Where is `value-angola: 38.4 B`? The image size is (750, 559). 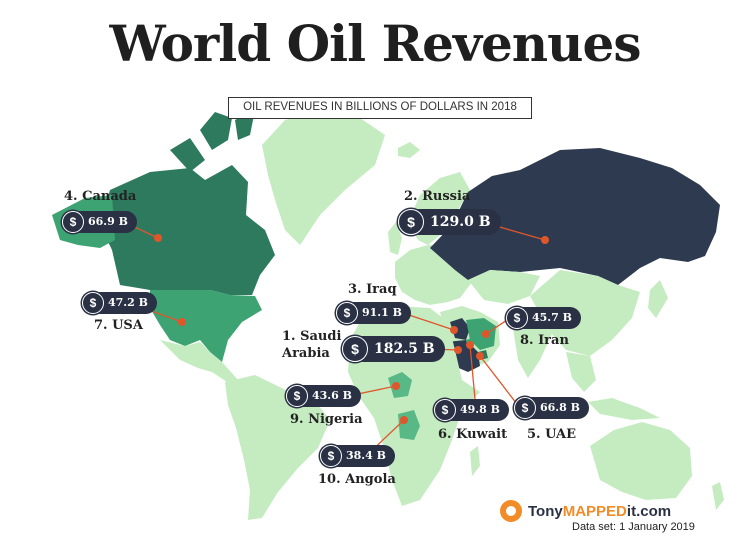 value-angola: 38.4 B is located at coordinates (366, 455).